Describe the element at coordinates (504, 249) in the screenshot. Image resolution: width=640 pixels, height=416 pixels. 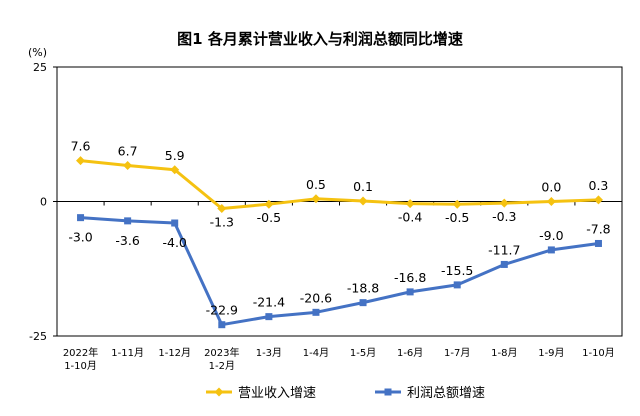
I see `data-label: -11.7` at that location.